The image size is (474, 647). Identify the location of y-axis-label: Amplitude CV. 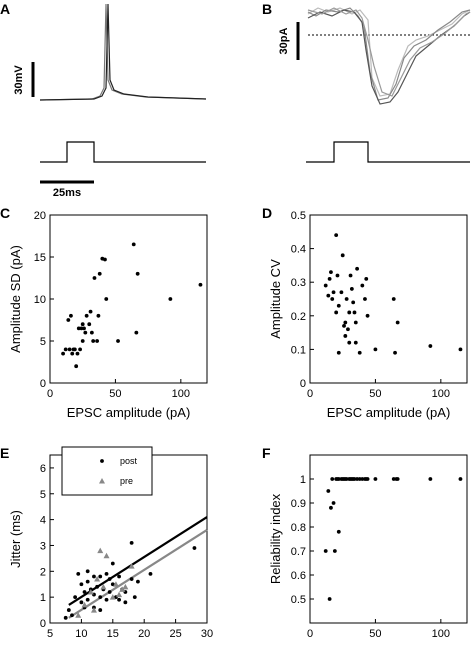
(275, 299).